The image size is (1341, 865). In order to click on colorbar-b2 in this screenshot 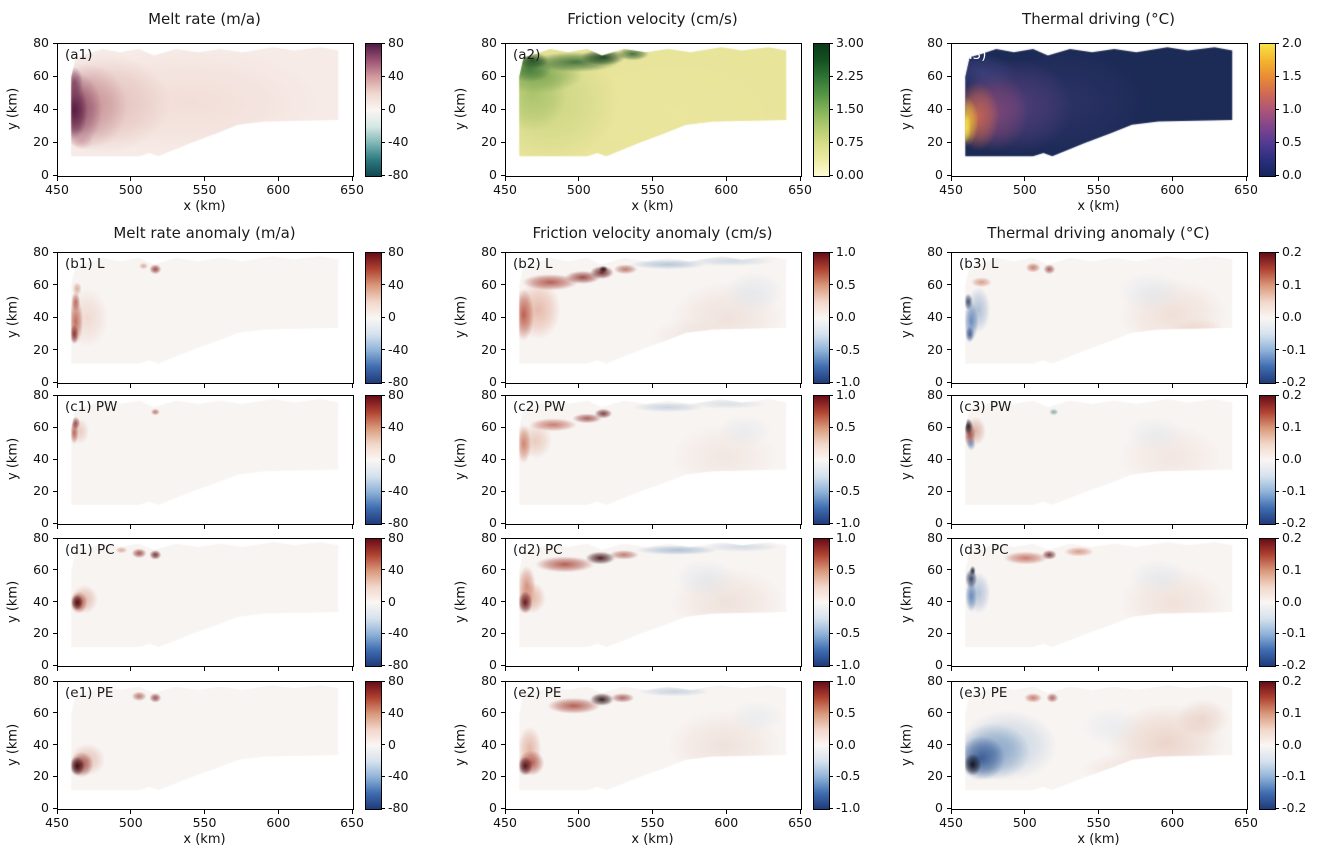, I will do `click(821, 318)`.